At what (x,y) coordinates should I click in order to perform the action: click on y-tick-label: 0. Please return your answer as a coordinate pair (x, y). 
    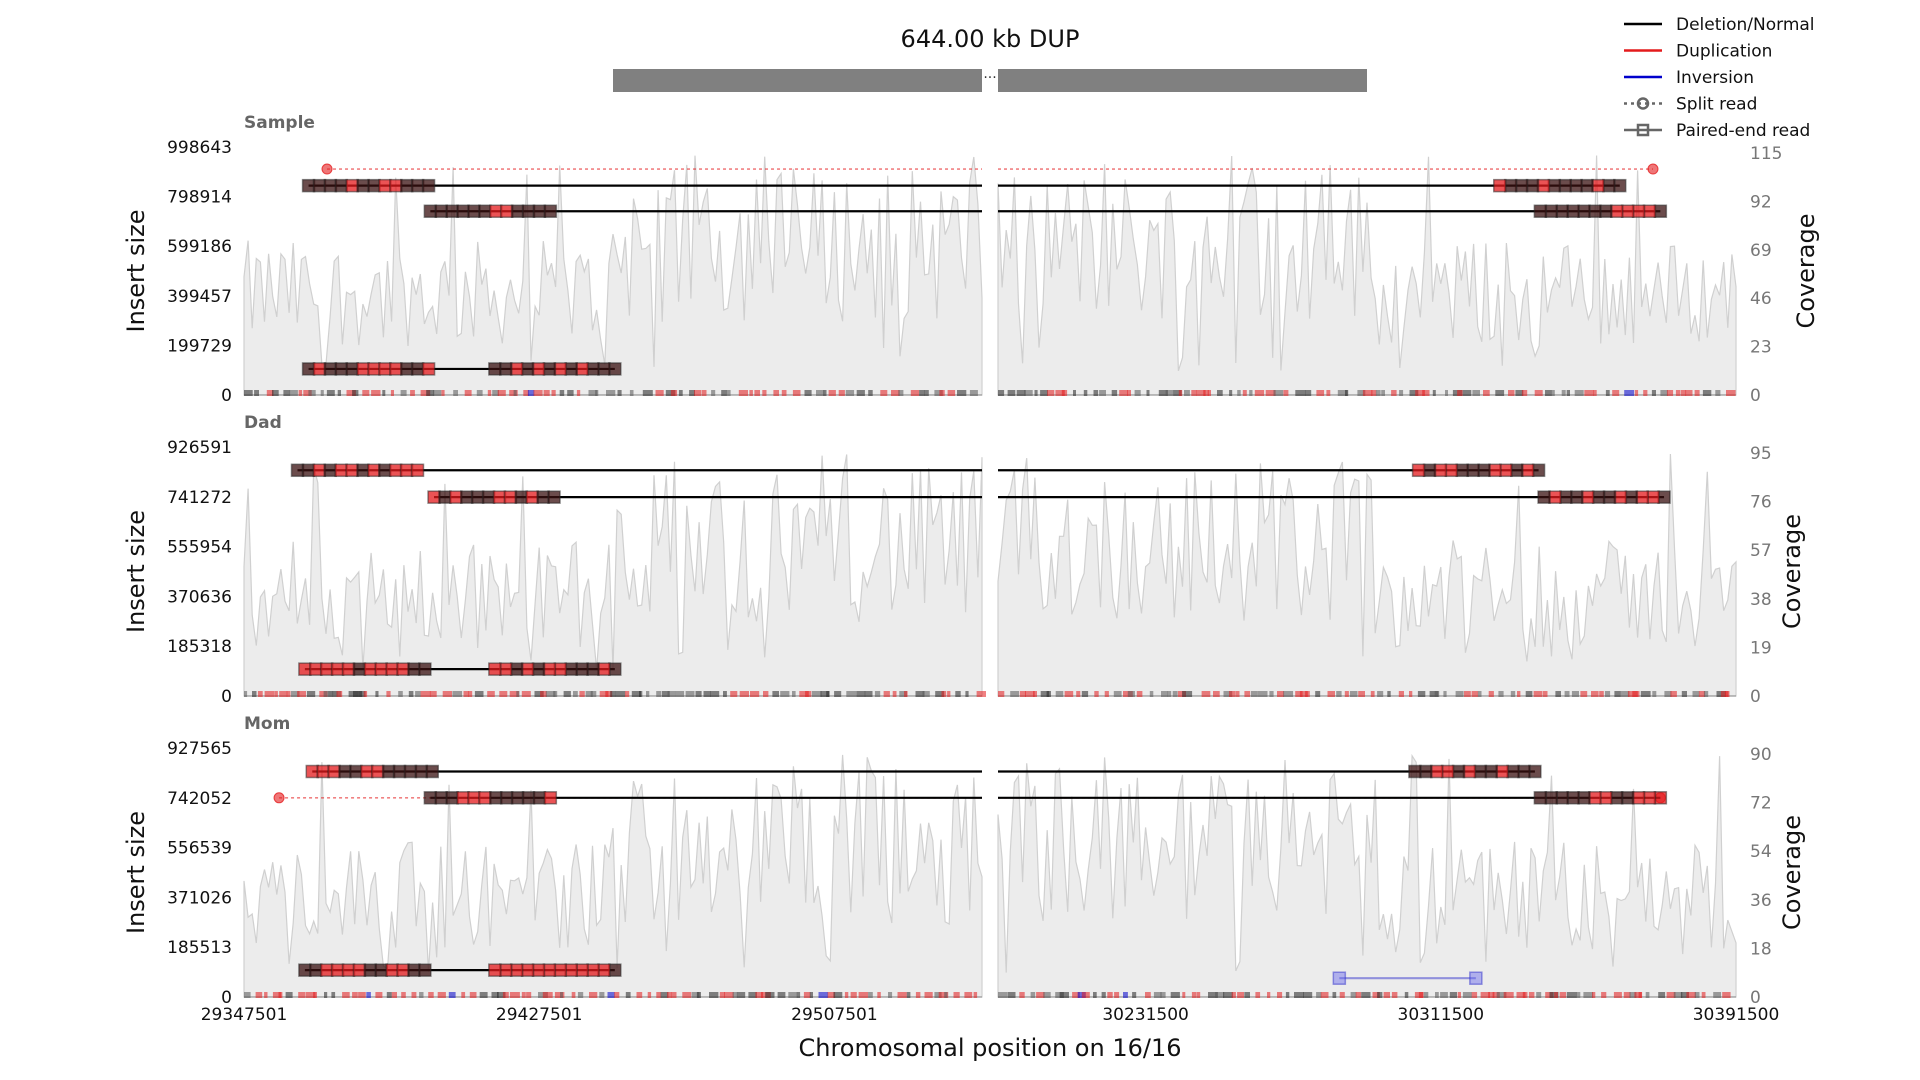
    Looking at the image, I should click on (226, 396).